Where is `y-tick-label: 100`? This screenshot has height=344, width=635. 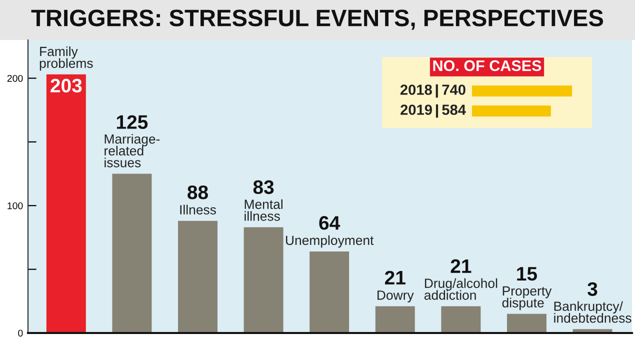
y-tick-label: 100 is located at coordinates (15, 206).